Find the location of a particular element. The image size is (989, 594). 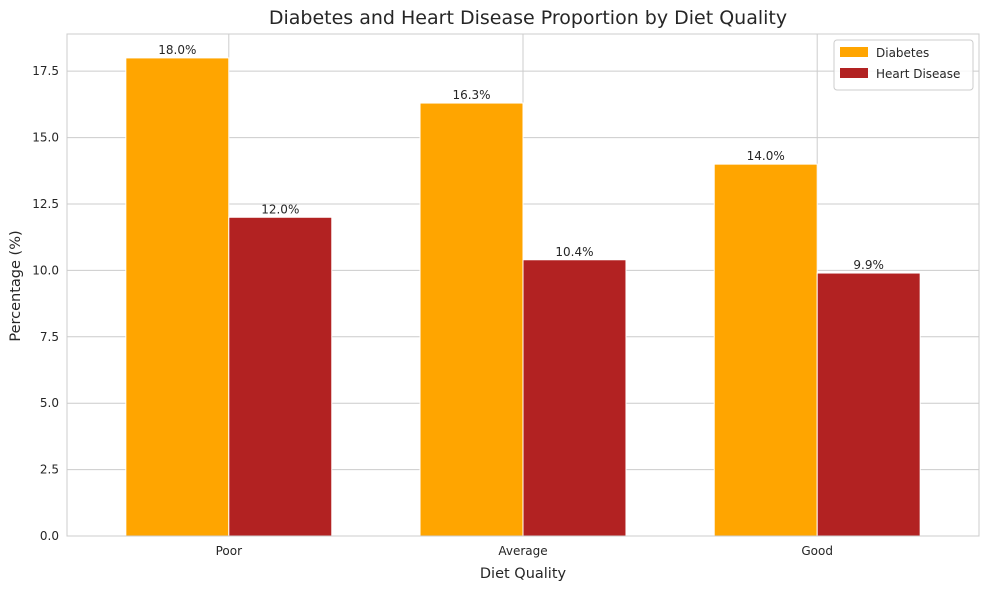

data-label: 10.4% is located at coordinates (574, 252).